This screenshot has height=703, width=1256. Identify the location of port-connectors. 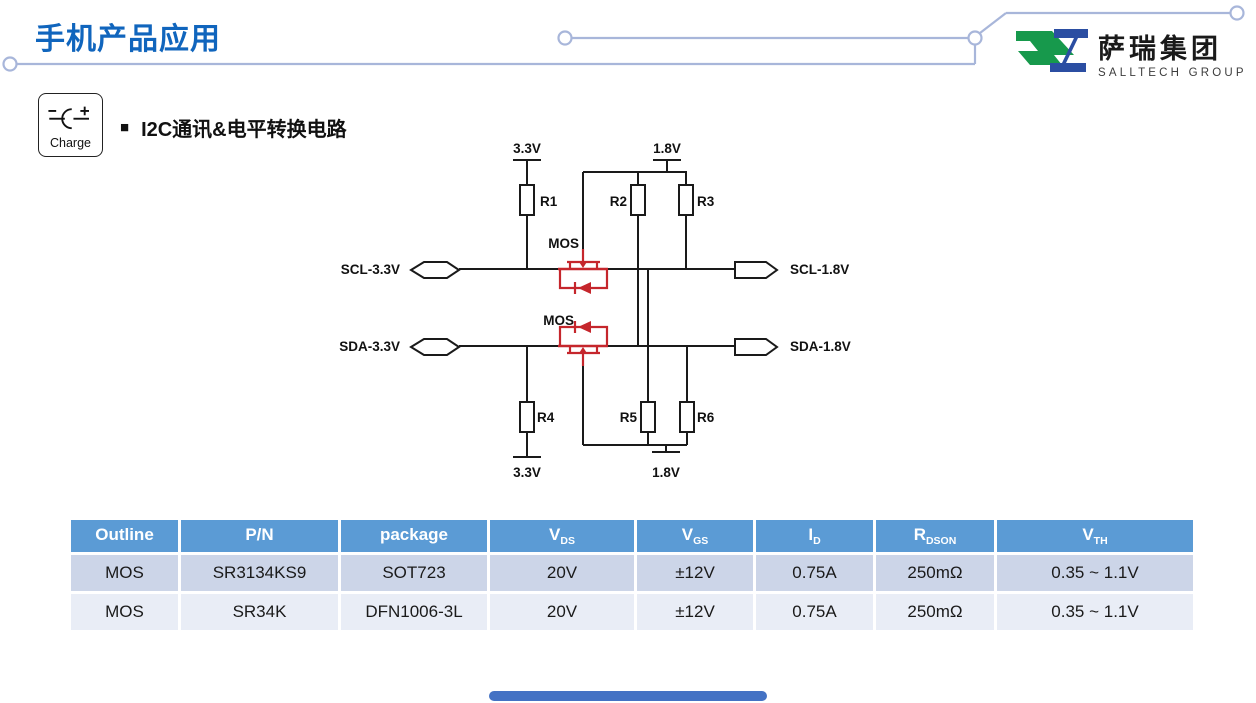
(594, 308).